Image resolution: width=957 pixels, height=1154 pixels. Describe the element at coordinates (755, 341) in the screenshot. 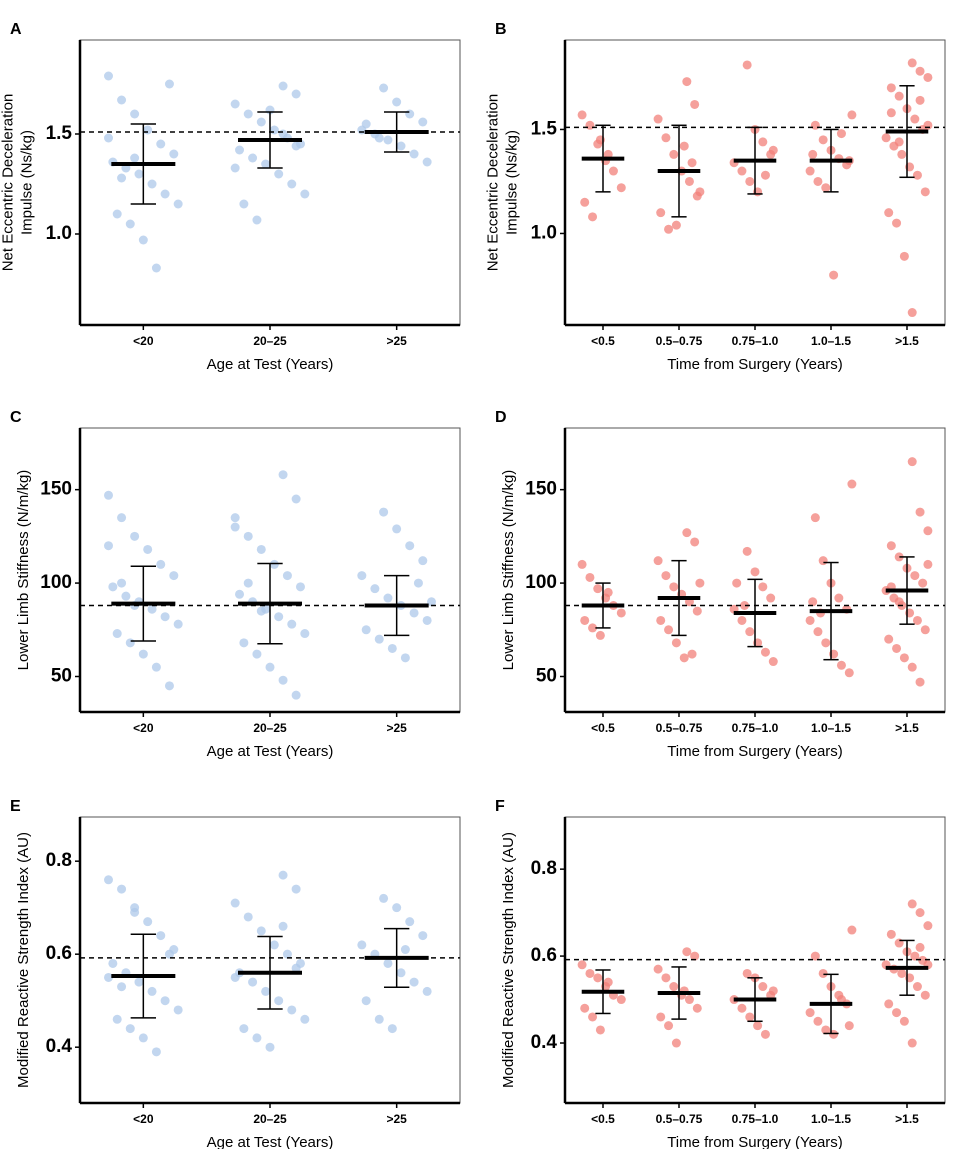

I see `x-tick-label: 0.75–1.0` at that location.